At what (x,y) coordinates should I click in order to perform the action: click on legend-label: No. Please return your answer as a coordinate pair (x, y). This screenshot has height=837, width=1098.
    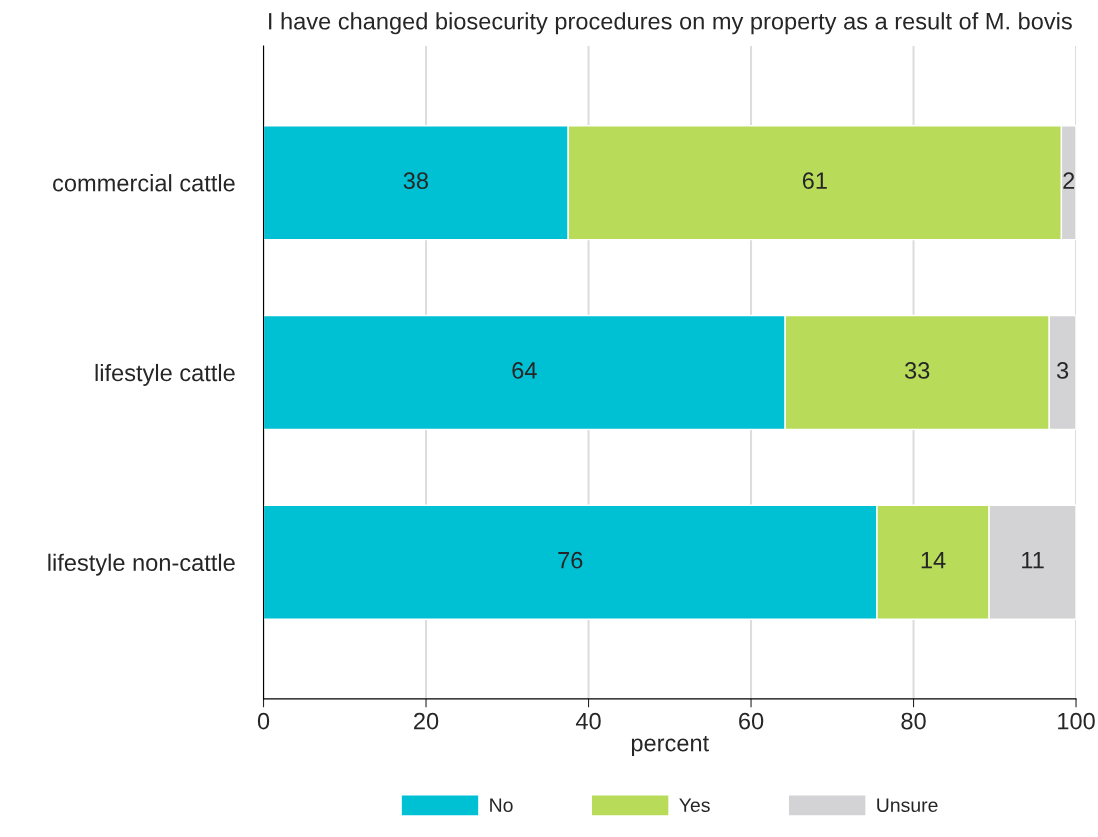
    Looking at the image, I should click on (501, 805).